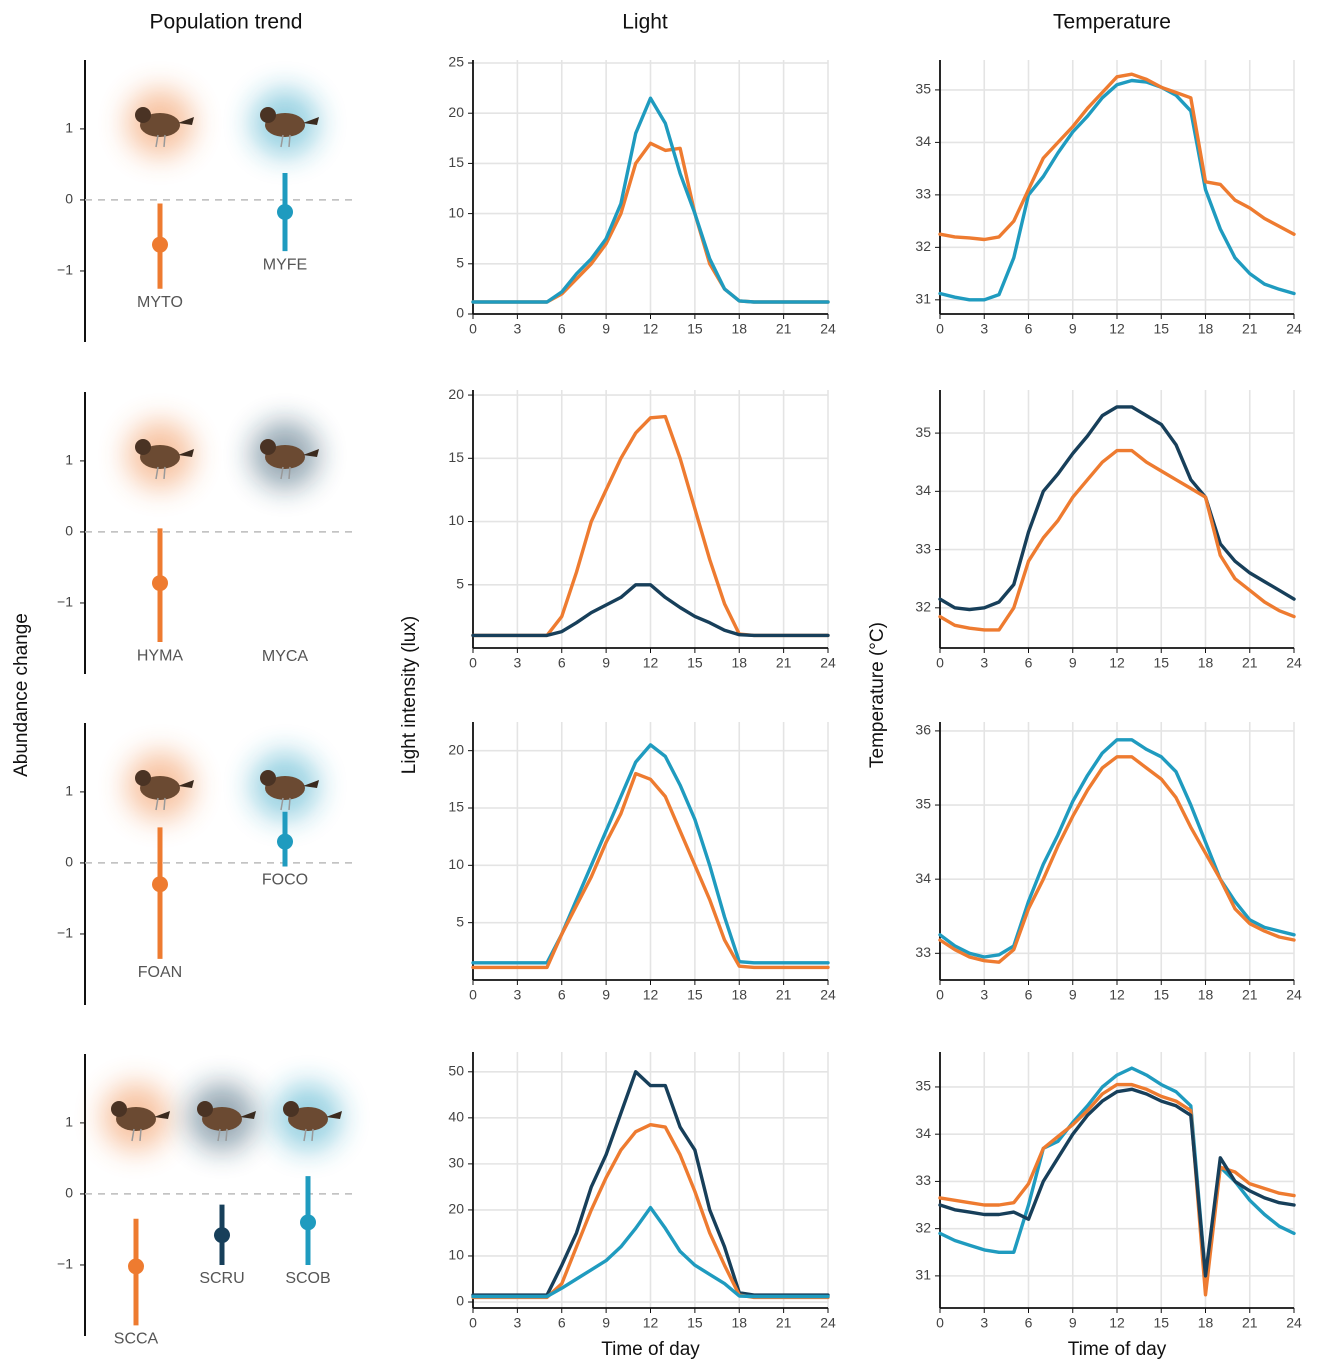 The height and width of the screenshot is (1363, 1317). I want to click on species-code: SCRU, so click(221, 1278).